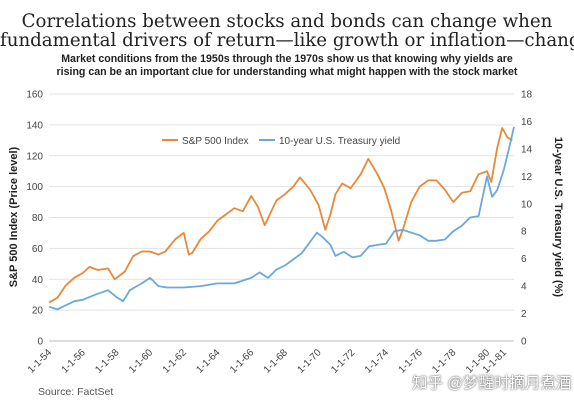  I want to click on right-tick-label: 14, so click(527, 149).